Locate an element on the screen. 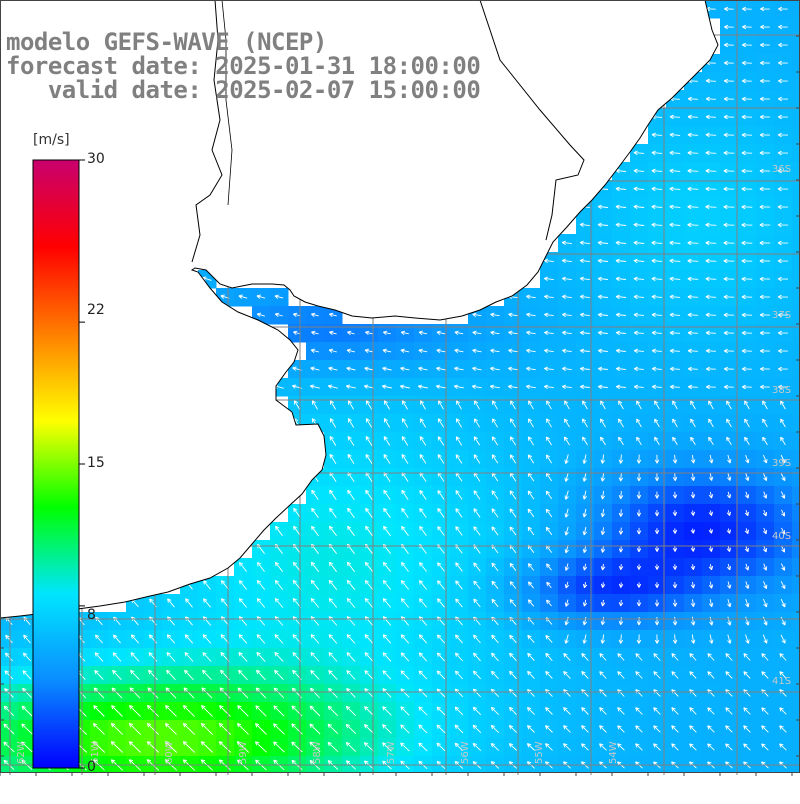 The height and width of the screenshot is (804, 800). colorbar-gradient is located at coordinates (56, 464).